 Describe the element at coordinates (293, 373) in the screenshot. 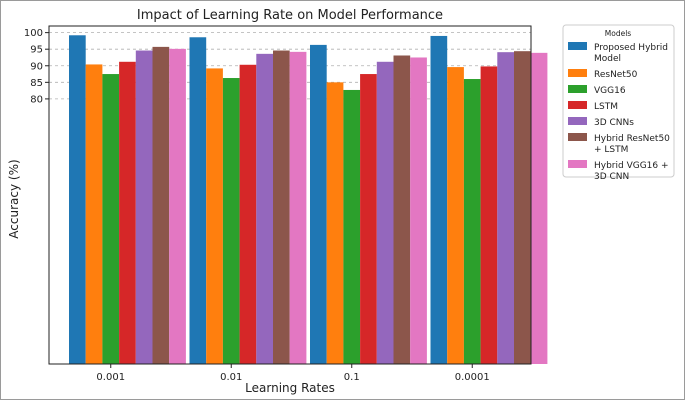

I see `x-axis: 0.001 0.01 0.1 0.0001` at that location.